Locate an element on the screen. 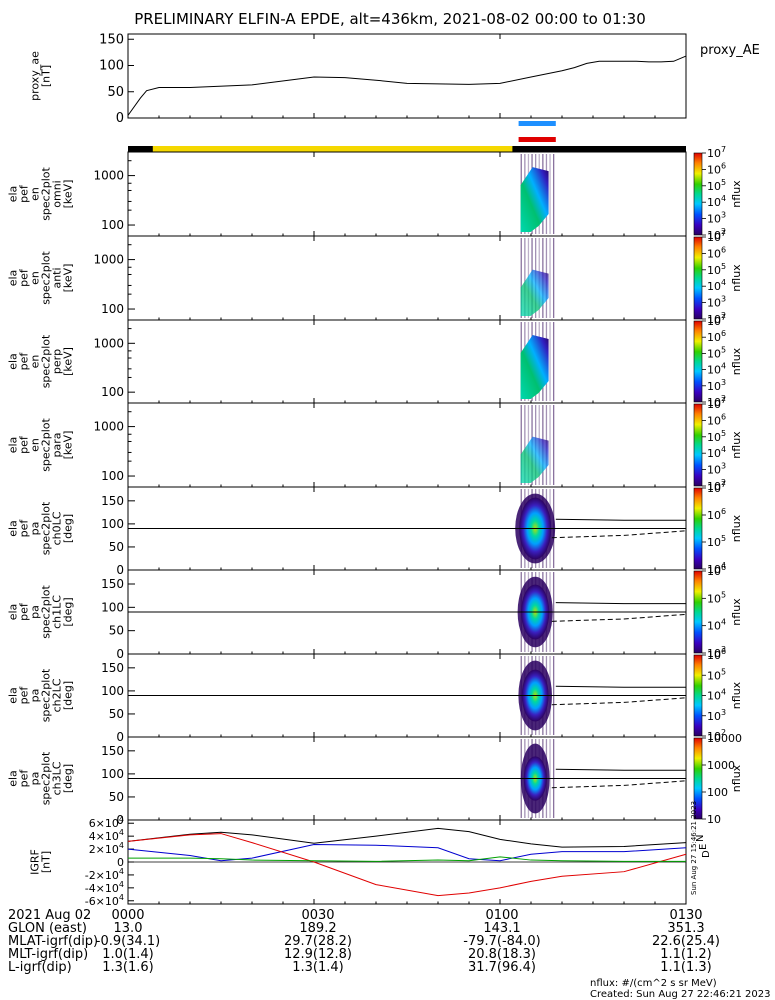 This screenshot has height=1000, width=775. igrf-legend-N: N is located at coordinates (700, 838).